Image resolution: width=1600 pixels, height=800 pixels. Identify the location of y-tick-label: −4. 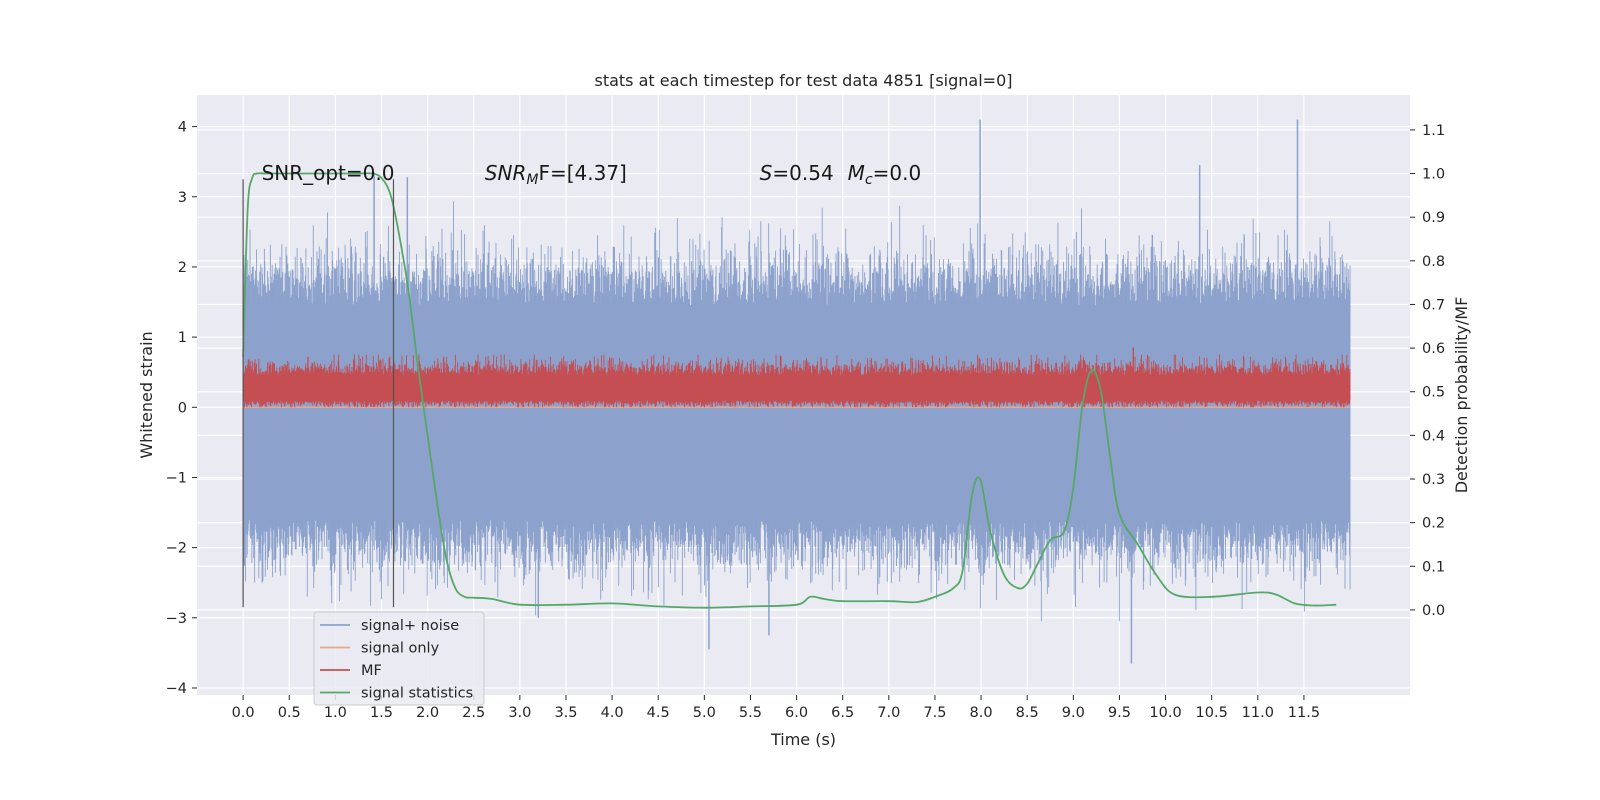
(176, 689).